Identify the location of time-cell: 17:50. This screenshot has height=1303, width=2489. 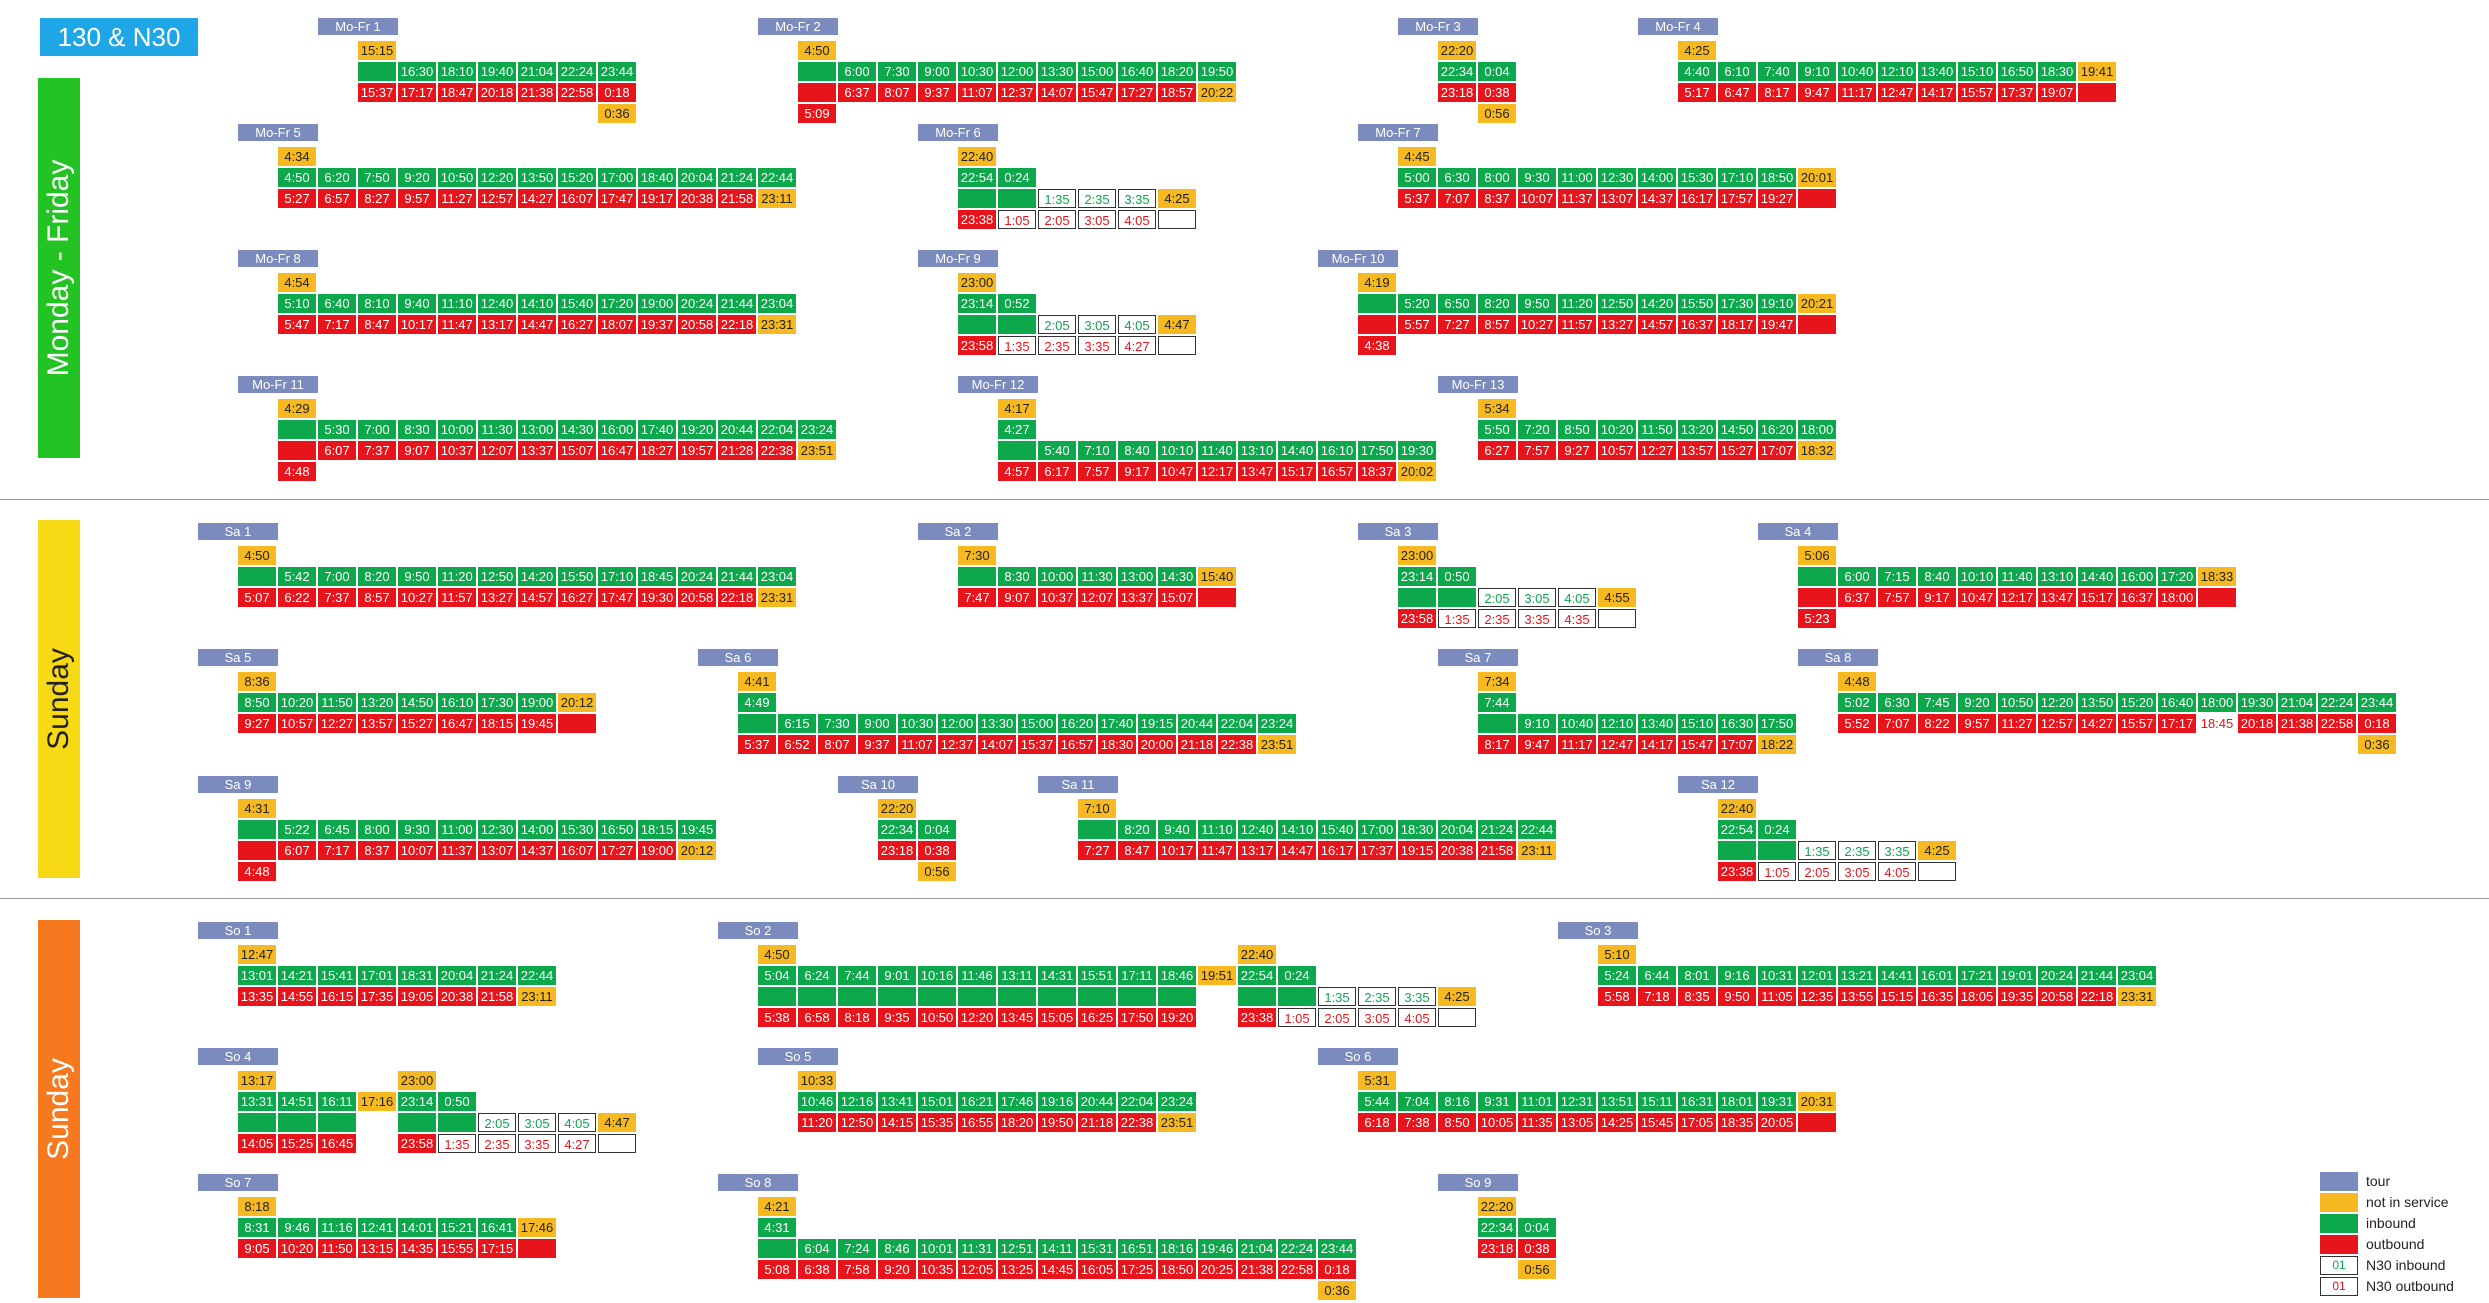
(1377, 450).